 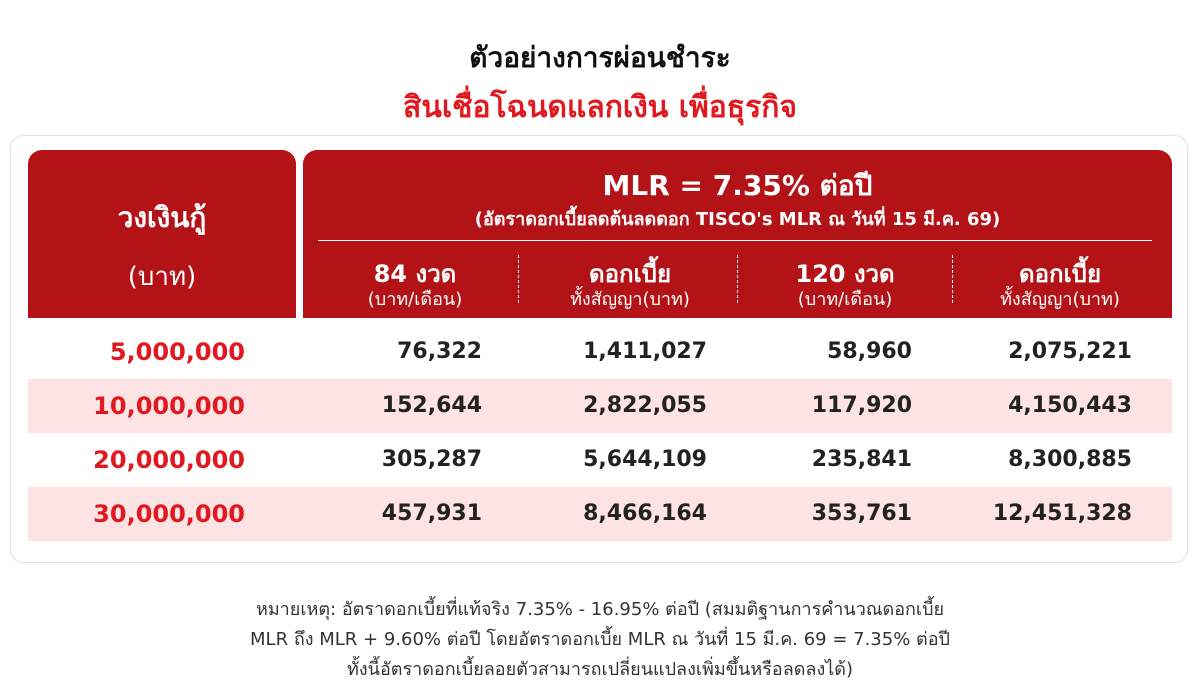 What do you see at coordinates (600, 107) in the screenshot?
I see `subtitle: สินเชื่อโฉนดแลกเงิน เพื่อธุรกิจ` at bounding box center [600, 107].